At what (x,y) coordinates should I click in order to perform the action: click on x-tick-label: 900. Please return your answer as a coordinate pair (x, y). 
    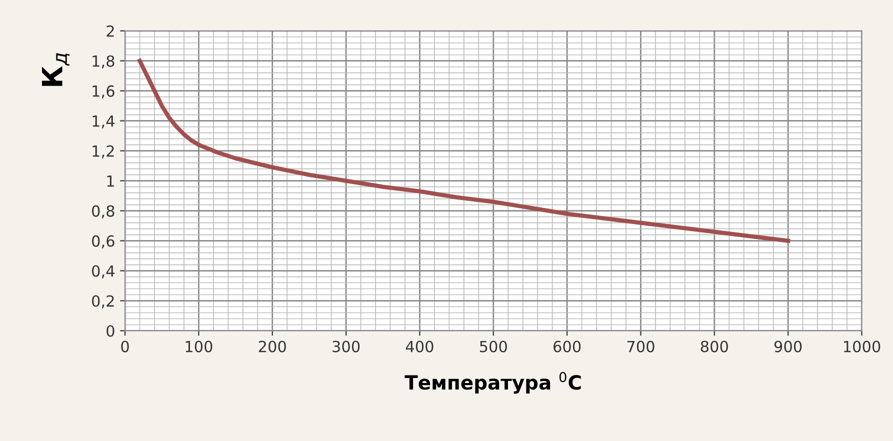
    Looking at the image, I should click on (788, 346).